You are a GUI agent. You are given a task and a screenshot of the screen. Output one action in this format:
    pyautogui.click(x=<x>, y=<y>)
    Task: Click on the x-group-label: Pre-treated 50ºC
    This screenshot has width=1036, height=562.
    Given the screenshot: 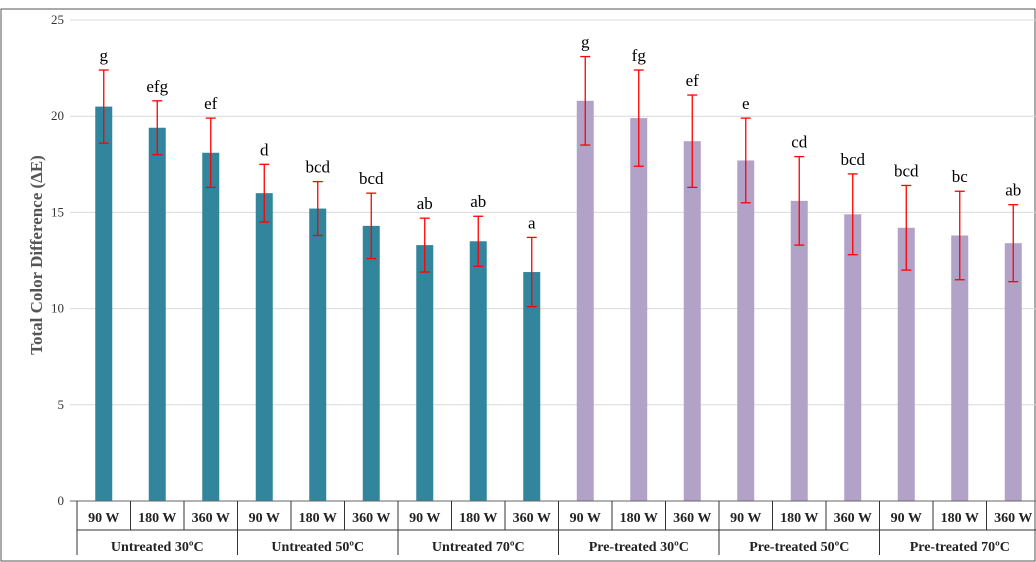 What is the action you would take?
    pyautogui.click(x=799, y=547)
    